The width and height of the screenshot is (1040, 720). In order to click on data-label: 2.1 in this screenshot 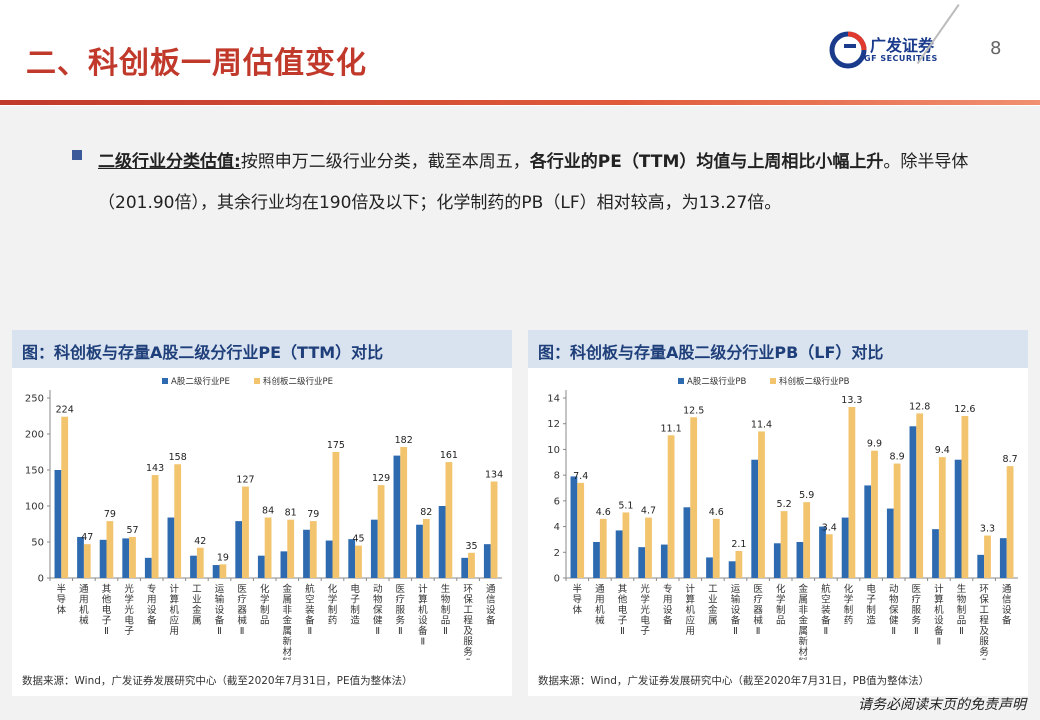, I will do `click(738, 544)`.